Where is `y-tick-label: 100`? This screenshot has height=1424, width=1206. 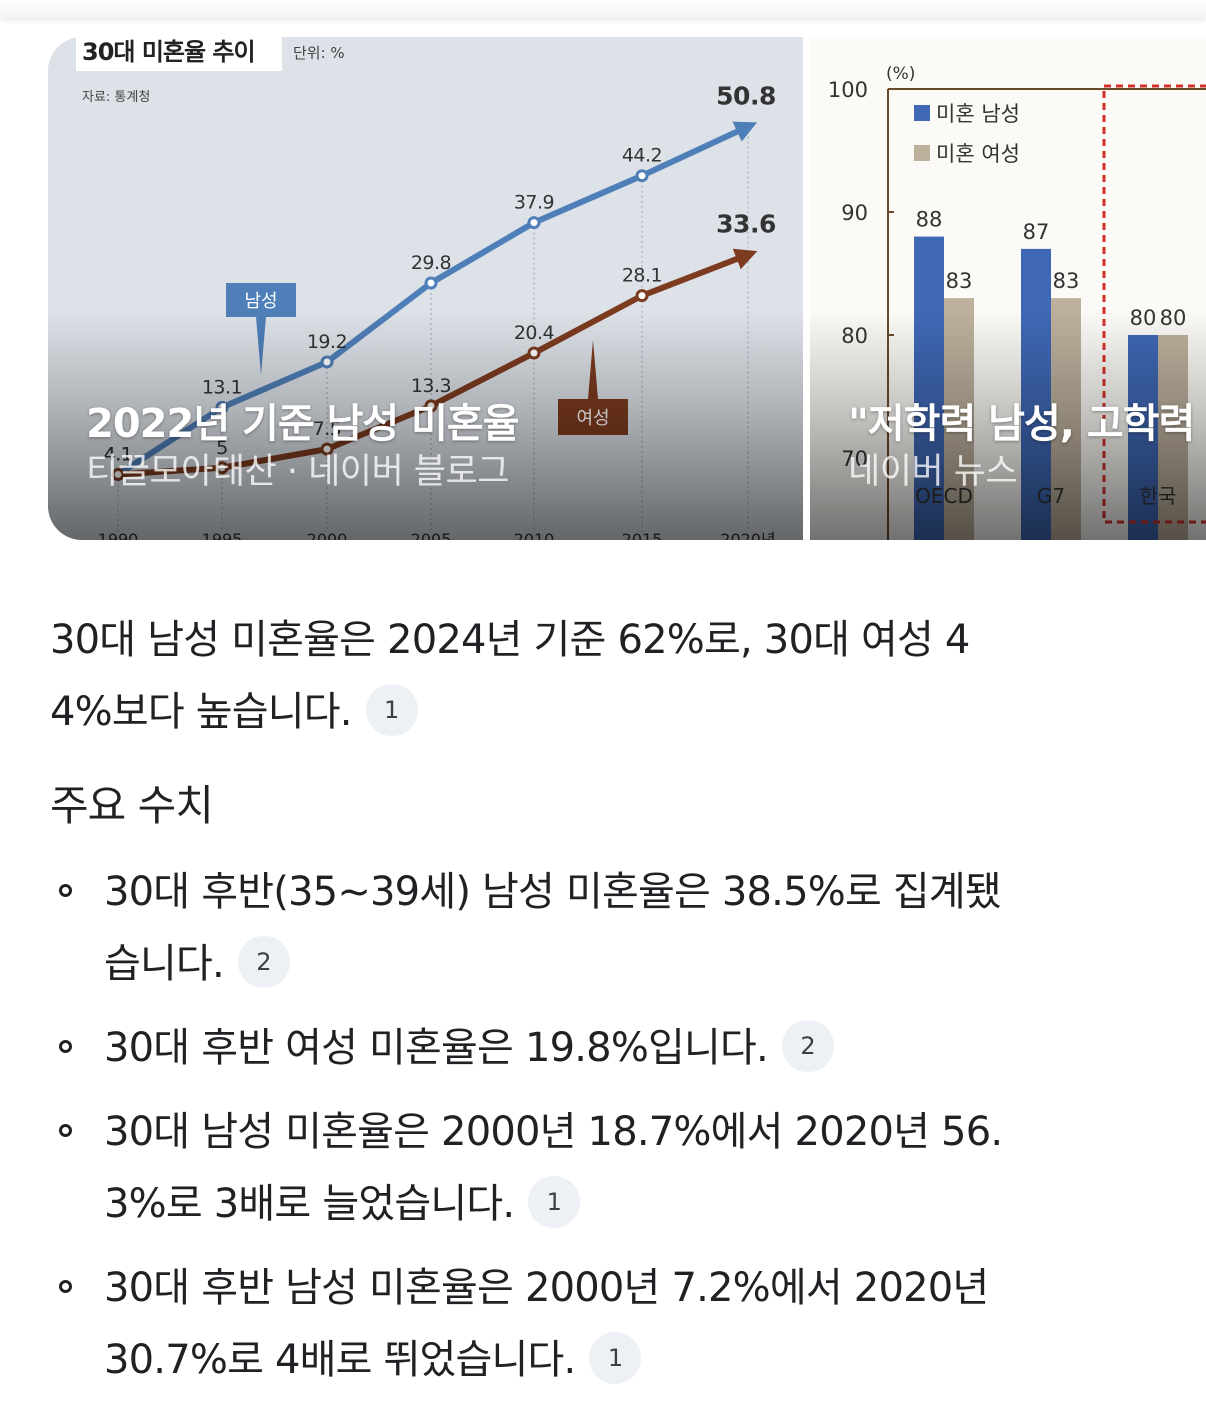 y-tick-label: 100 is located at coordinates (848, 90).